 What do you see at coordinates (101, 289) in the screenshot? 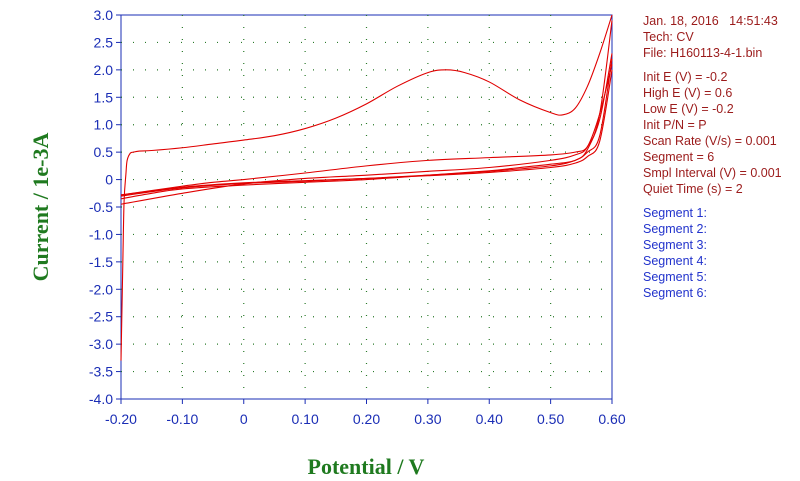
I see `y-tick-label: -2.0` at bounding box center [101, 289].